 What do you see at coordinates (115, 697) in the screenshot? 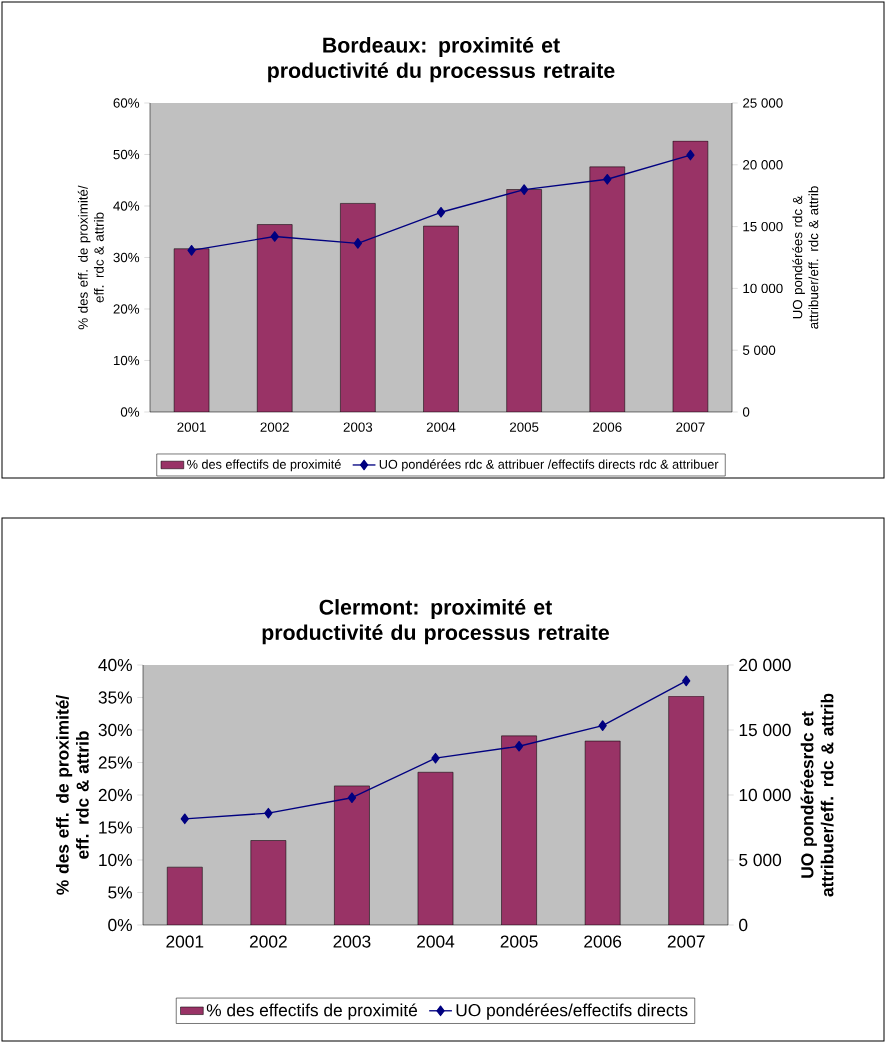
I see `y-tick-label: 35%` at bounding box center [115, 697].